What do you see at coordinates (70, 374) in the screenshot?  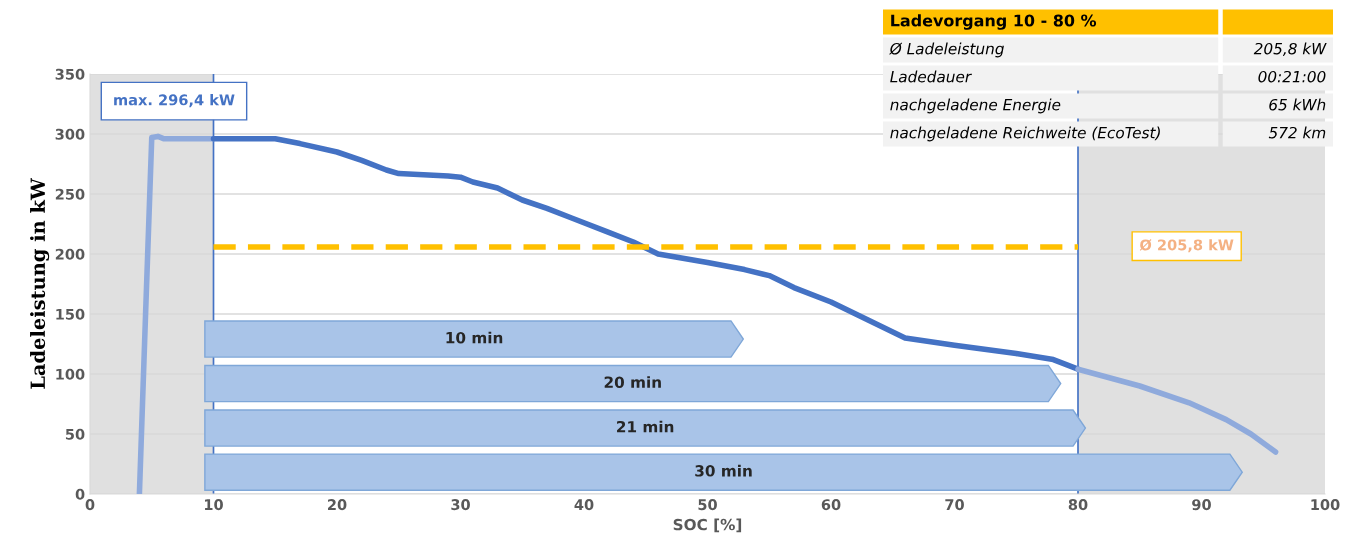 I see `y-tick-label: 100` at bounding box center [70, 374].